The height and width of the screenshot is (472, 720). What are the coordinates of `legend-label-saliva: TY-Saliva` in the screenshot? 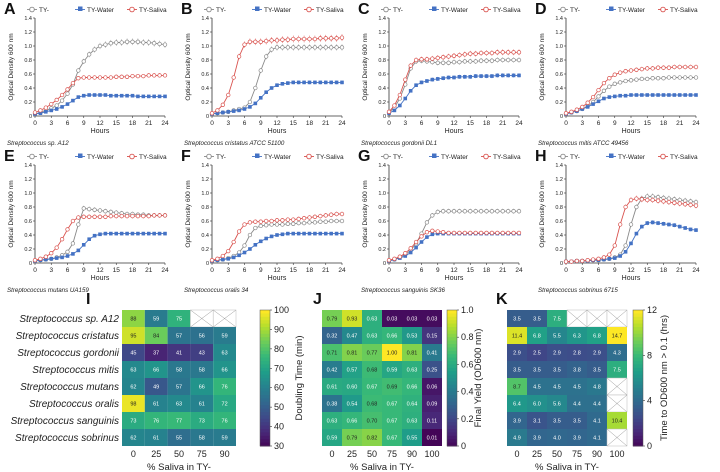 It's located at (684, 10).